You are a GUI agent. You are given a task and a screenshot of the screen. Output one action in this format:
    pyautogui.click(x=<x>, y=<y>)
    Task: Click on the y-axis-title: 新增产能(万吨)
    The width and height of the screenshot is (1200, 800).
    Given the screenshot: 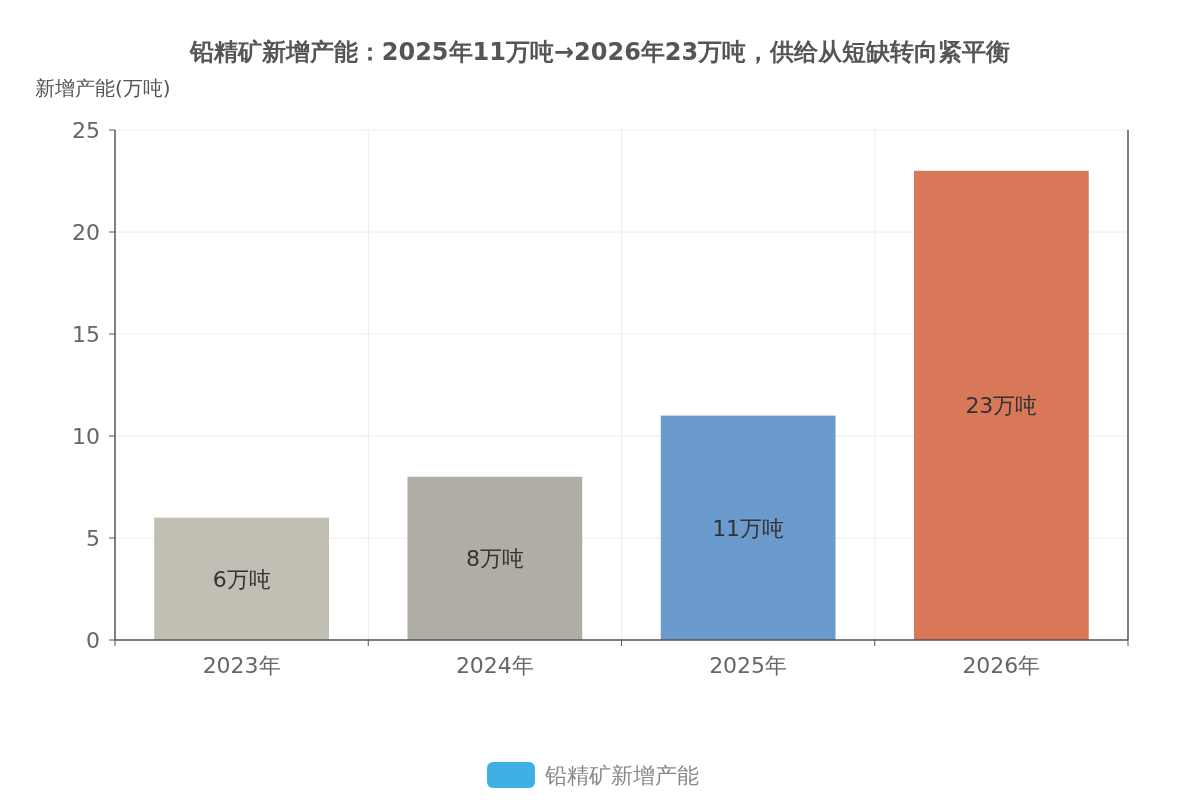 What is the action you would take?
    pyautogui.click(x=103, y=88)
    